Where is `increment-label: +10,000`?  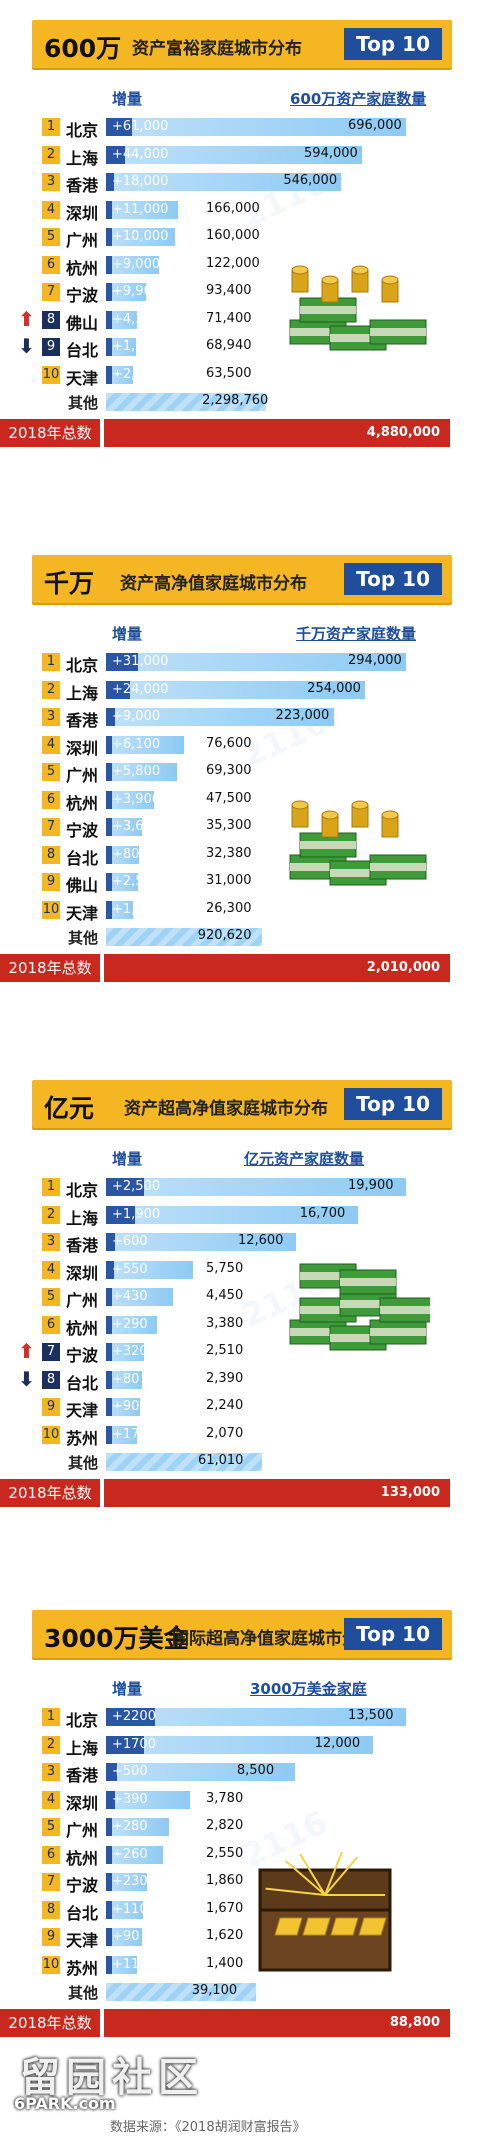
increment-label: +10,000 is located at coordinates (140, 236).